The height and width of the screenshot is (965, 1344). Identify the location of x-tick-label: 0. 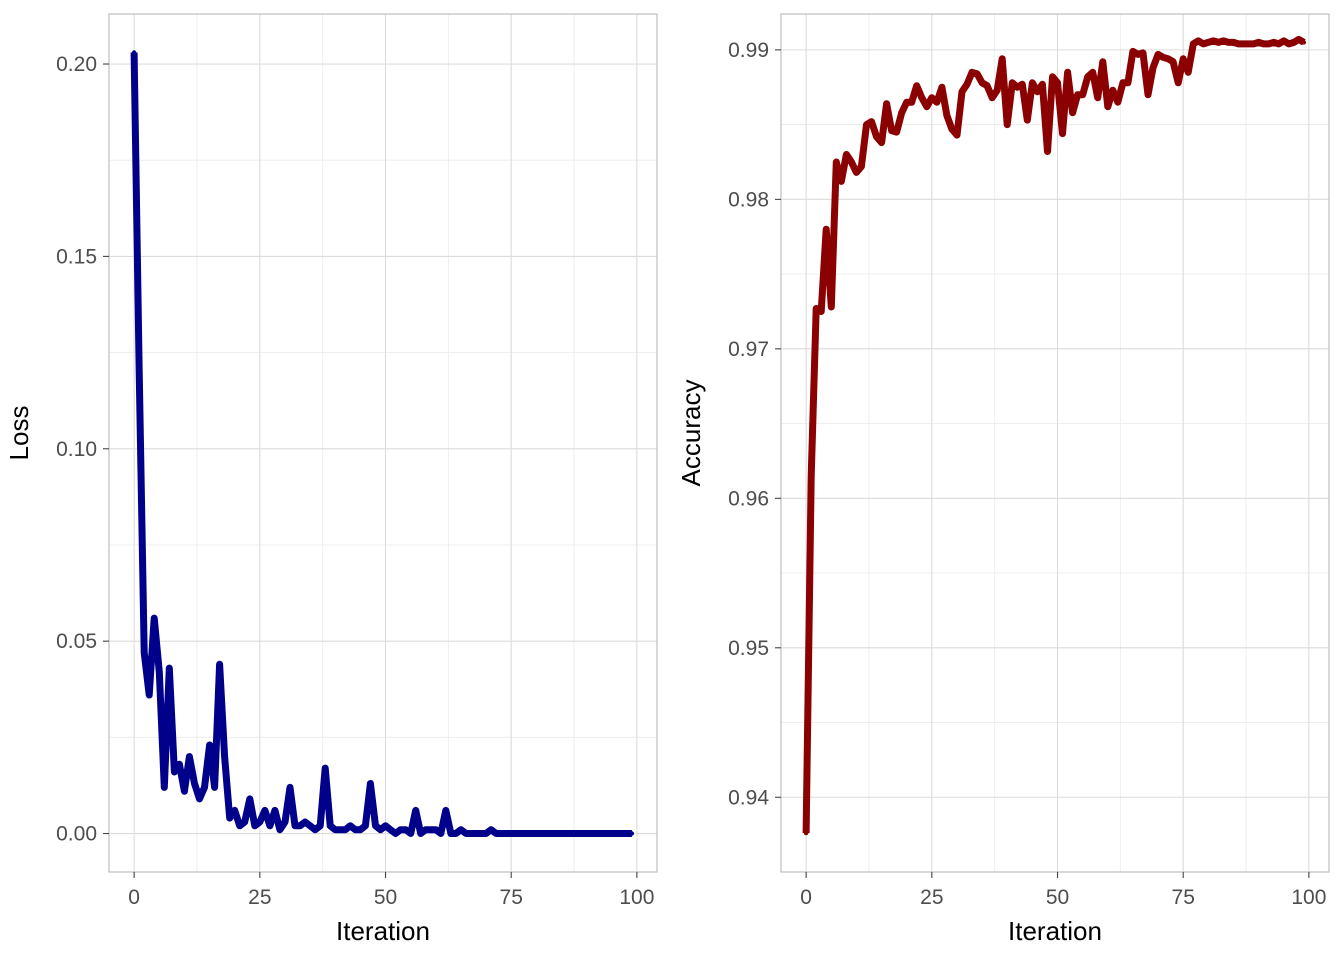
(806, 897).